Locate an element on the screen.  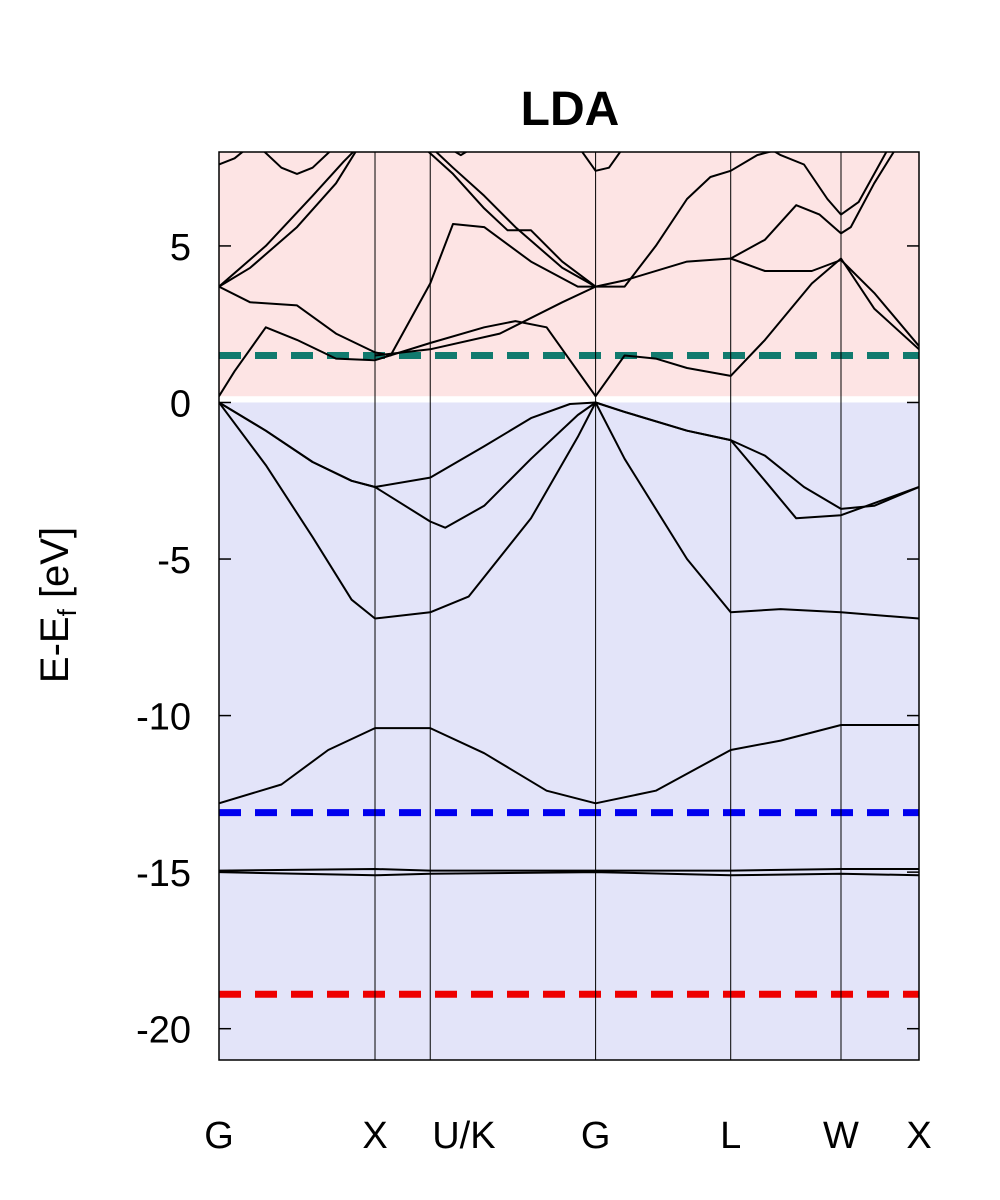
y-axis-label: E-Ef [eV] is located at coordinates (57, 605).